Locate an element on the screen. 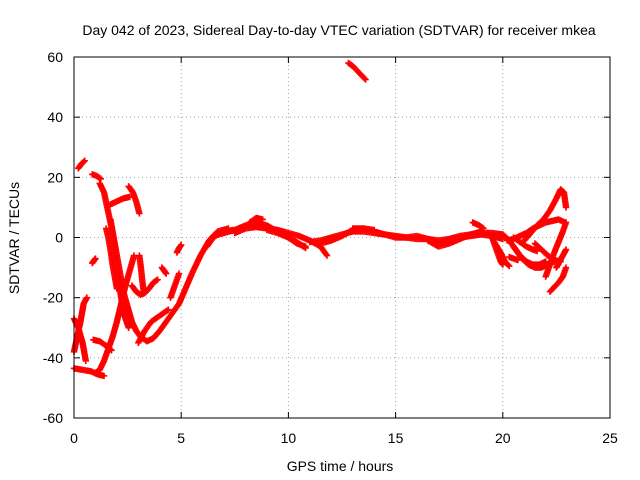 This screenshot has width=640, height=480. y-tick-label: -60 is located at coordinates (53, 418).